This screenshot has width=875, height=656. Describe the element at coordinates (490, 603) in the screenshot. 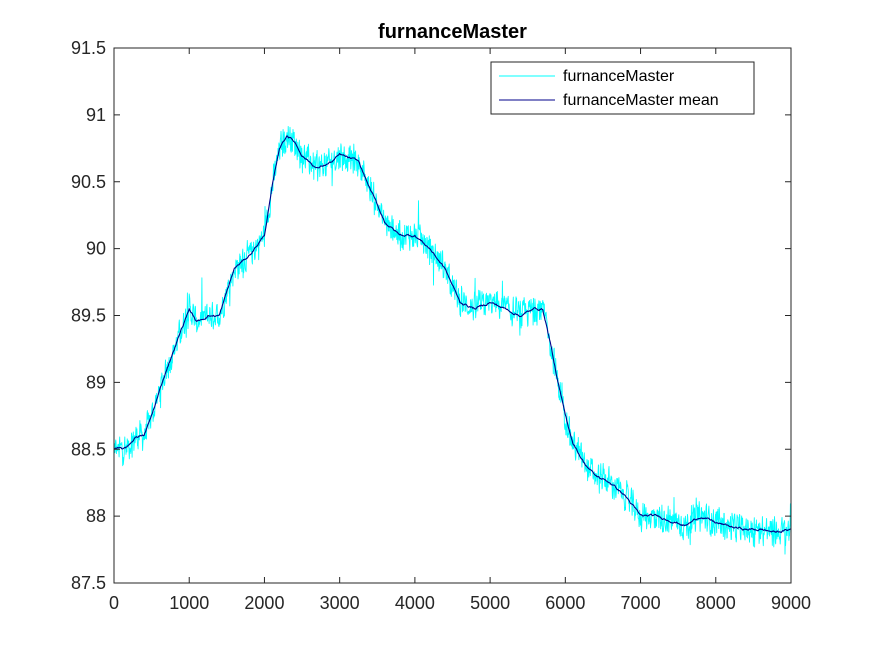

I see `x-tick-label: 5000` at that location.